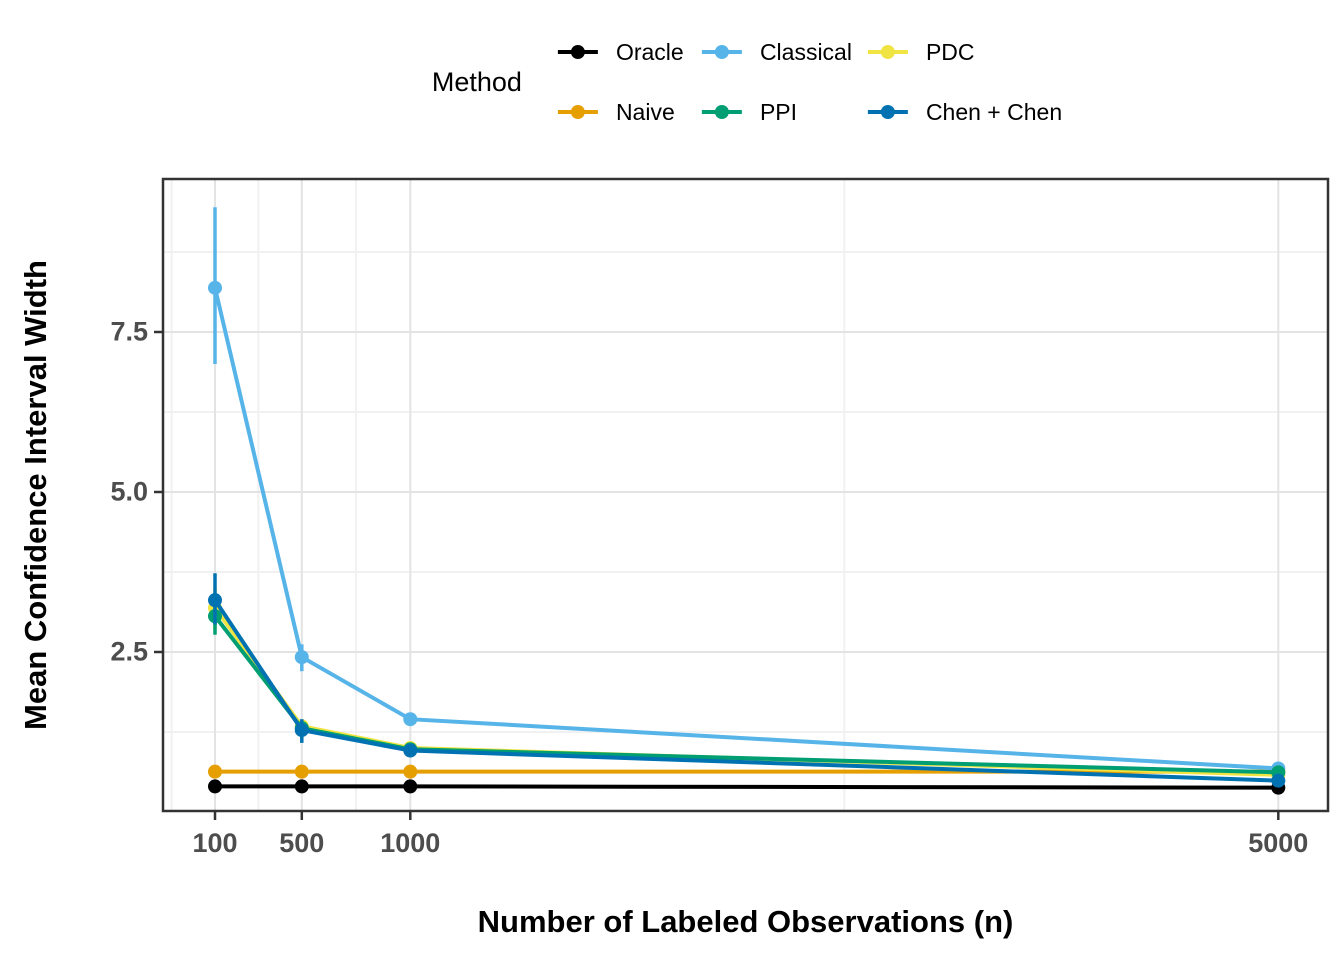 Image resolution: width=1344 pixels, height=960 pixels. I want to click on y-tick-label: 5.0, so click(129, 491).